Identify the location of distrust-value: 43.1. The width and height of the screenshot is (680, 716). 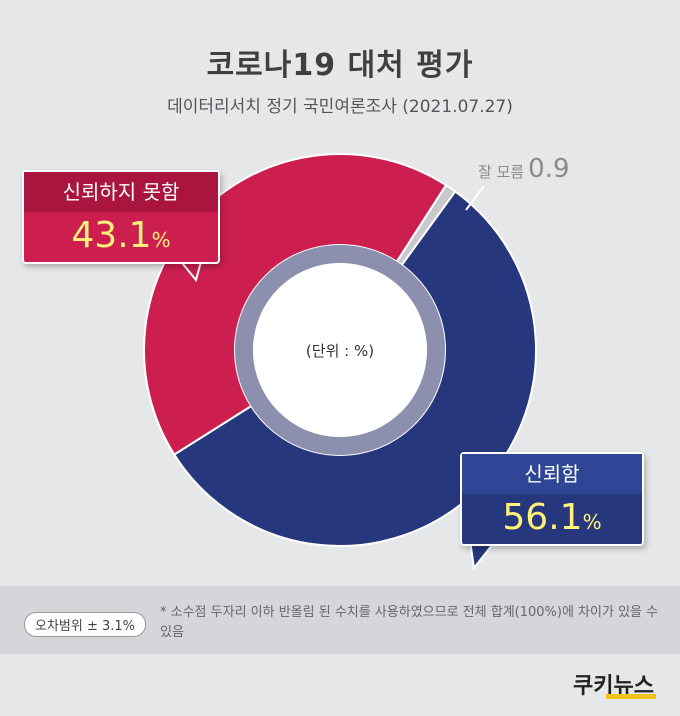
(111, 235).